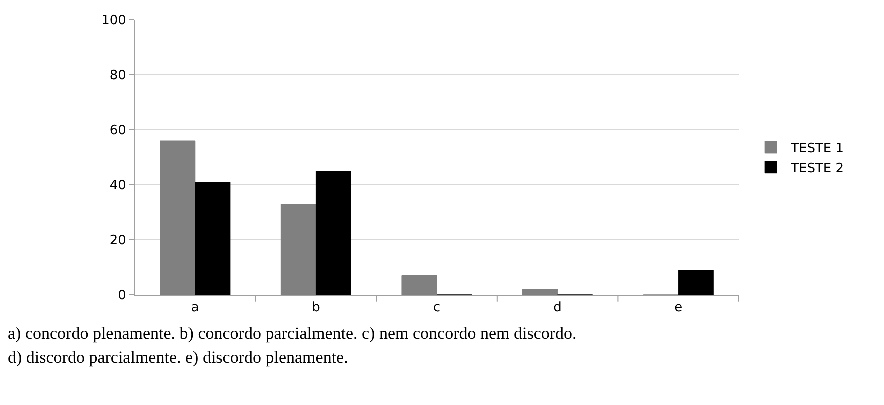 The width and height of the screenshot is (884, 405). Describe the element at coordinates (118, 186) in the screenshot. I see `y-tick-label: 40` at that location.